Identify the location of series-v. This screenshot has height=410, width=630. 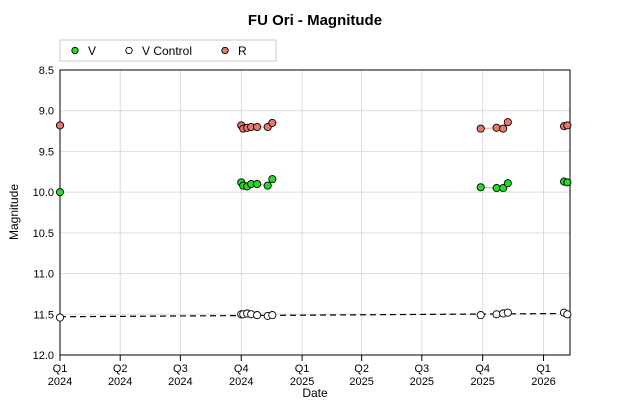
(313, 186).